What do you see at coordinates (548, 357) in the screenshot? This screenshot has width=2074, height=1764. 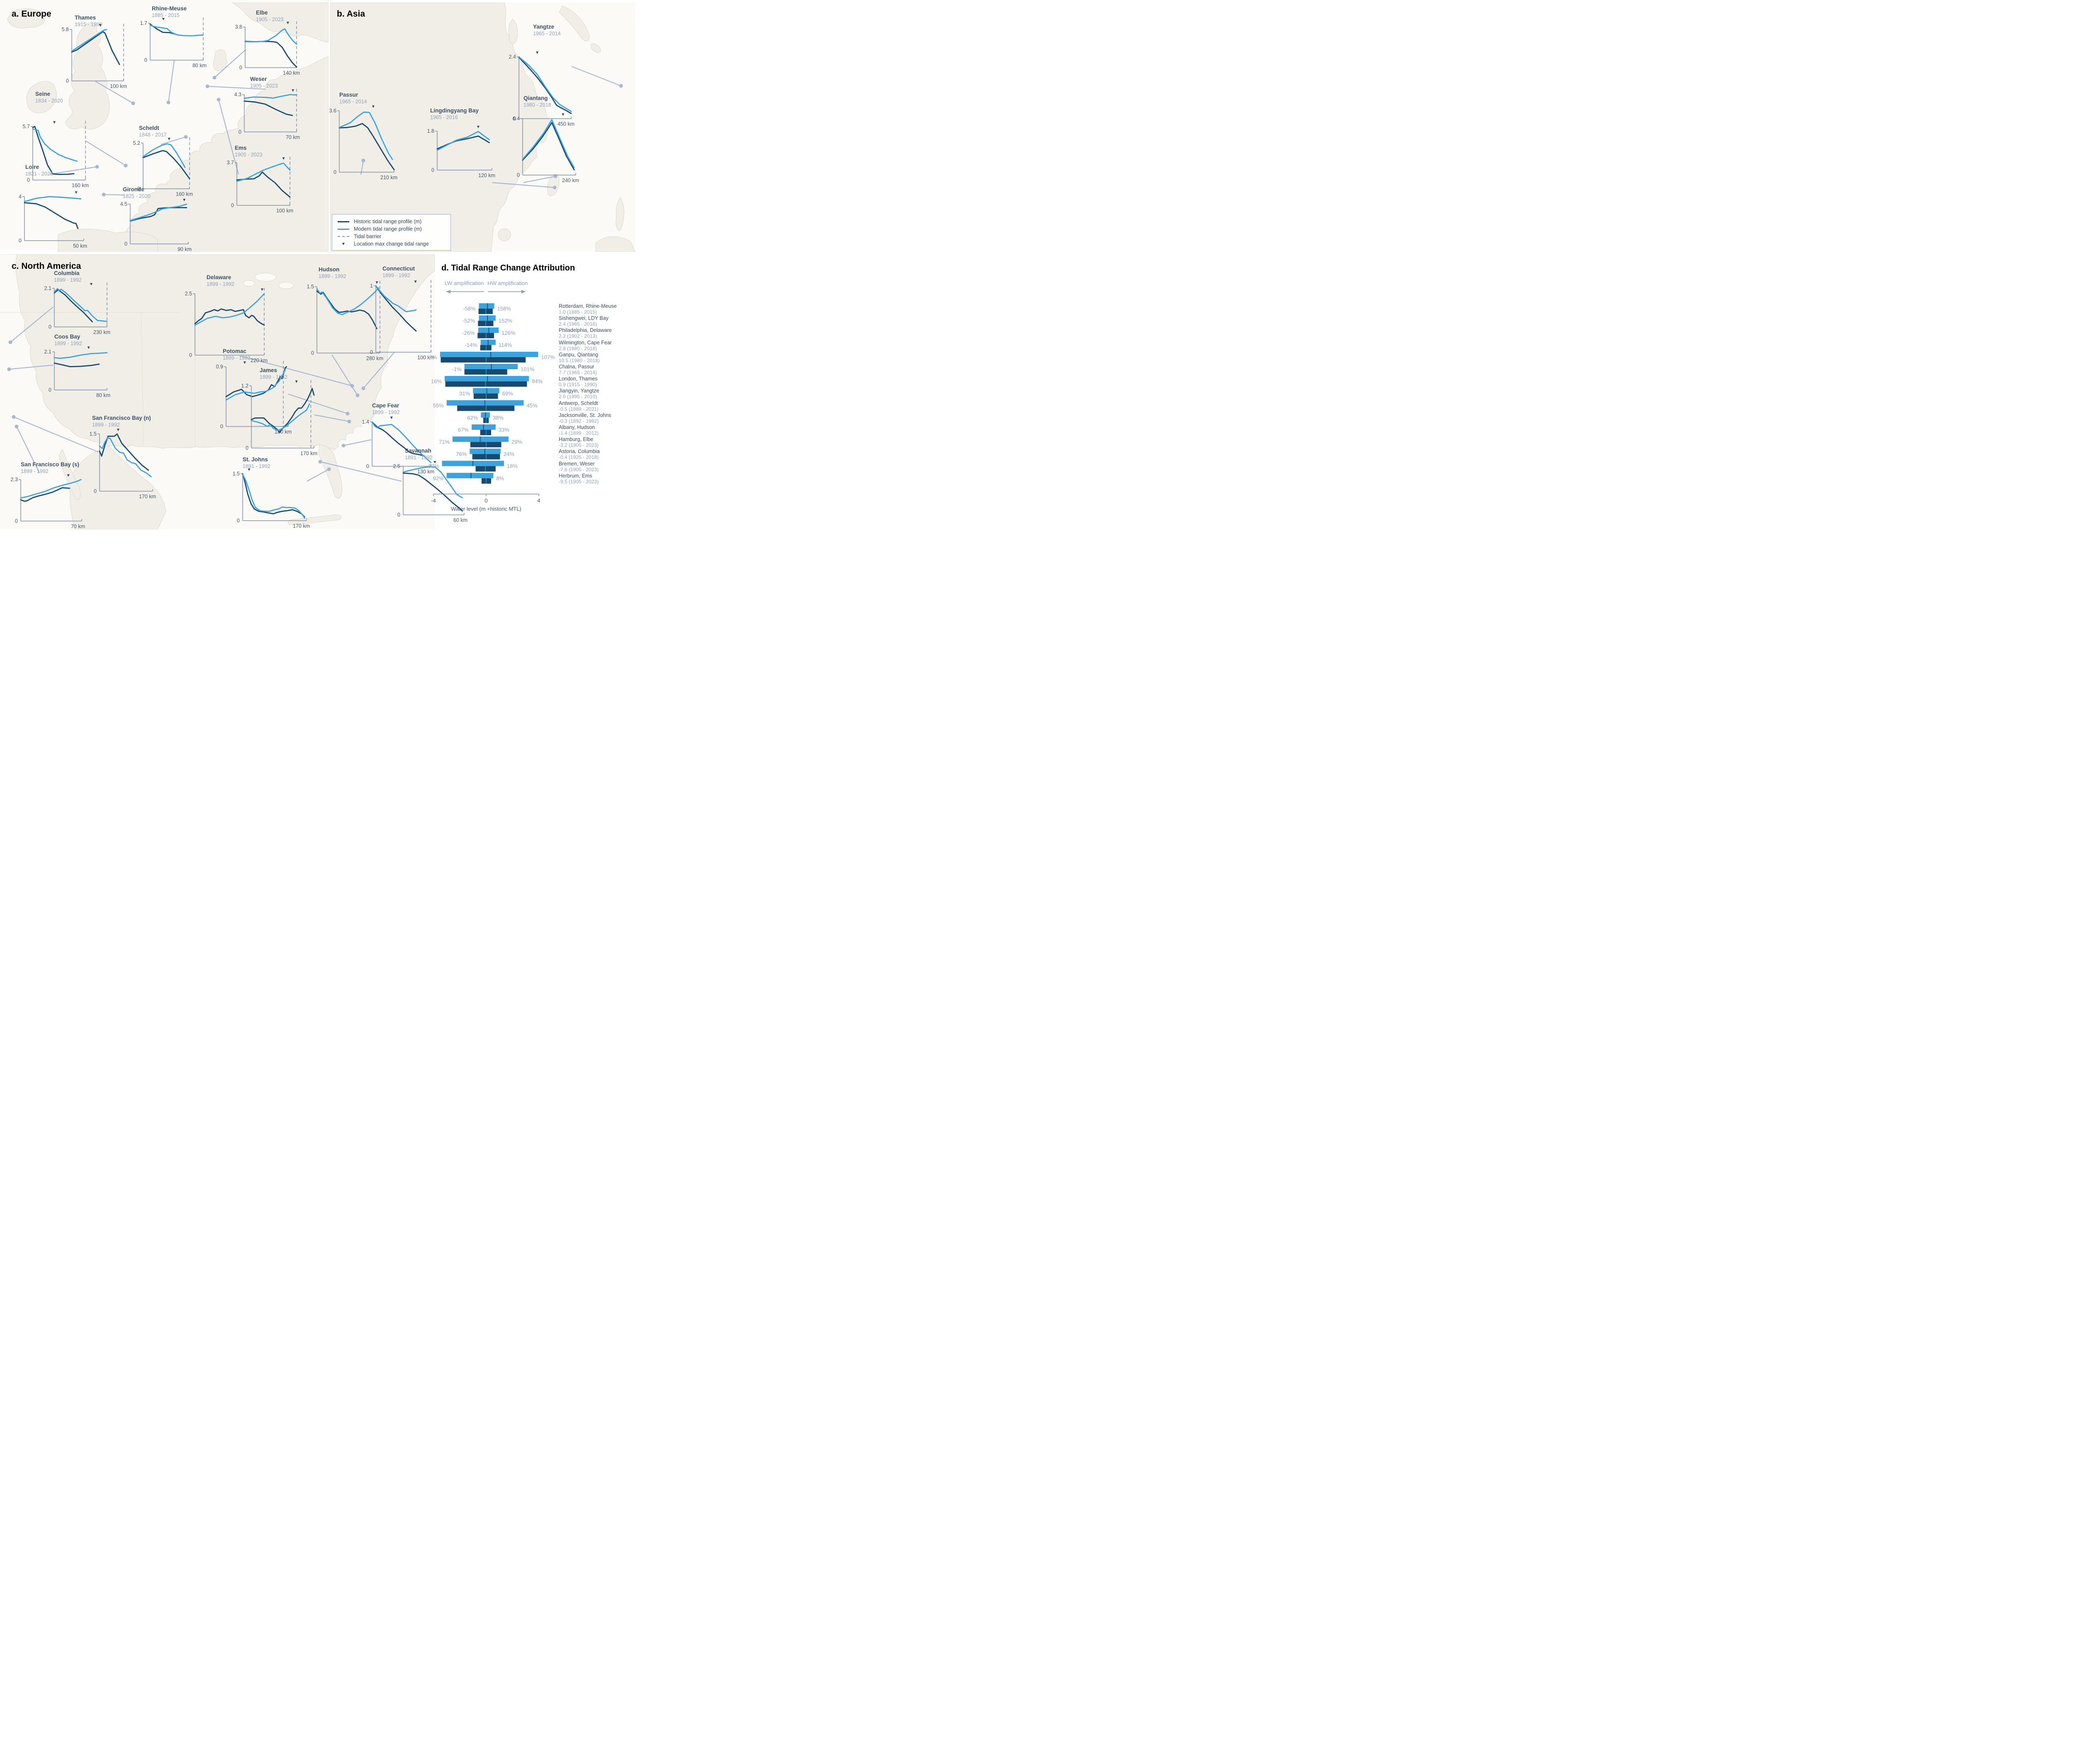 I see `hw-percent-label: 107%` at bounding box center [548, 357].